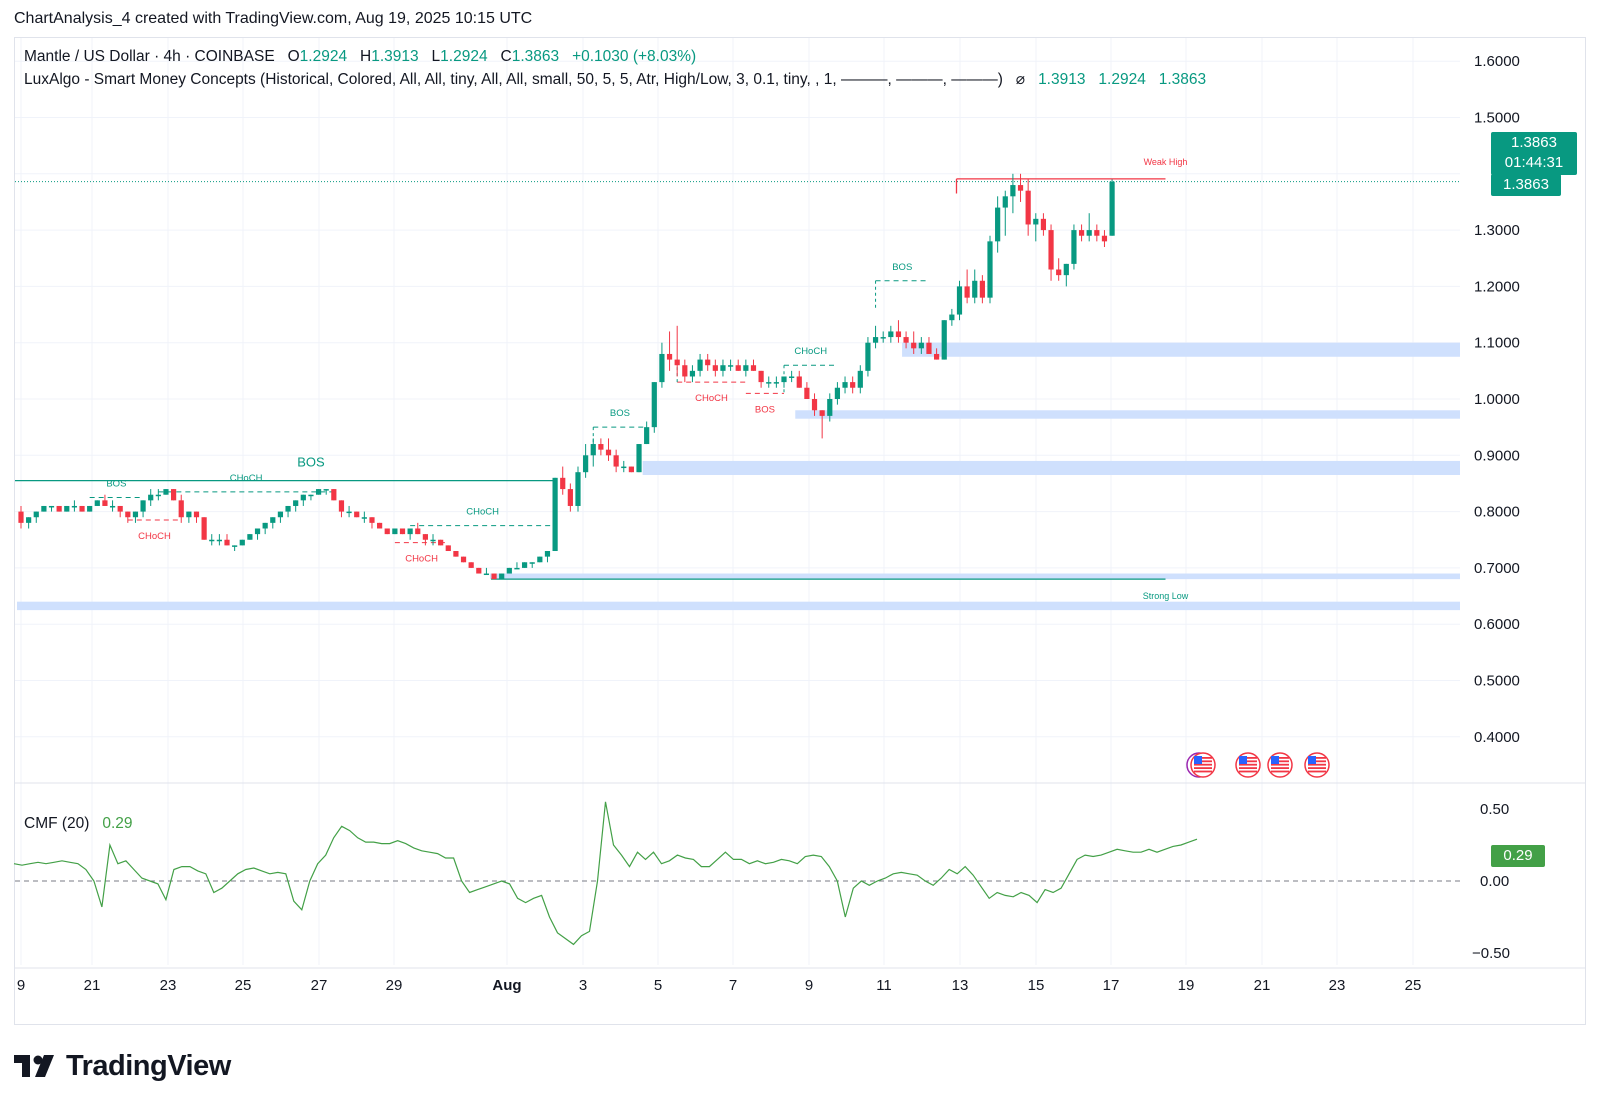 This screenshot has width=1600, height=1102. Describe the element at coordinates (1494, 881) in the screenshot. I see `cmf-tick-label: 0.00` at that location.